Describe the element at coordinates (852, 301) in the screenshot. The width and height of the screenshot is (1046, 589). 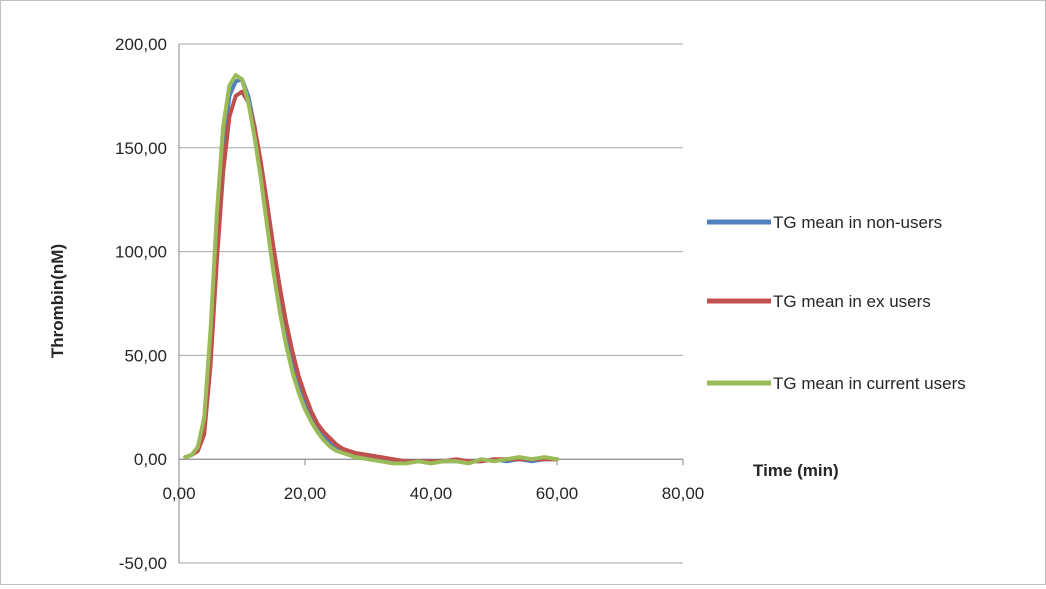
I see `legend-label: TG mean in ex users` at that location.